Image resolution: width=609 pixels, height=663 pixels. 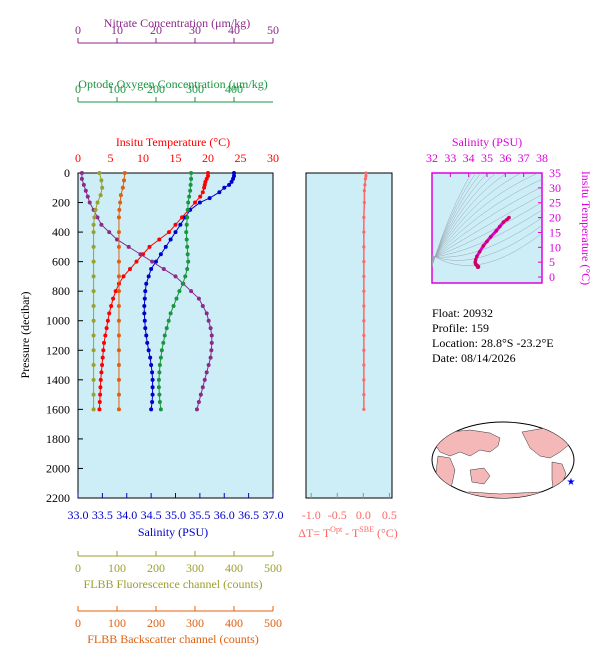 What do you see at coordinates (58, 498) in the screenshot?
I see `pressure-axis-tick-label: 2200` at bounding box center [58, 498].